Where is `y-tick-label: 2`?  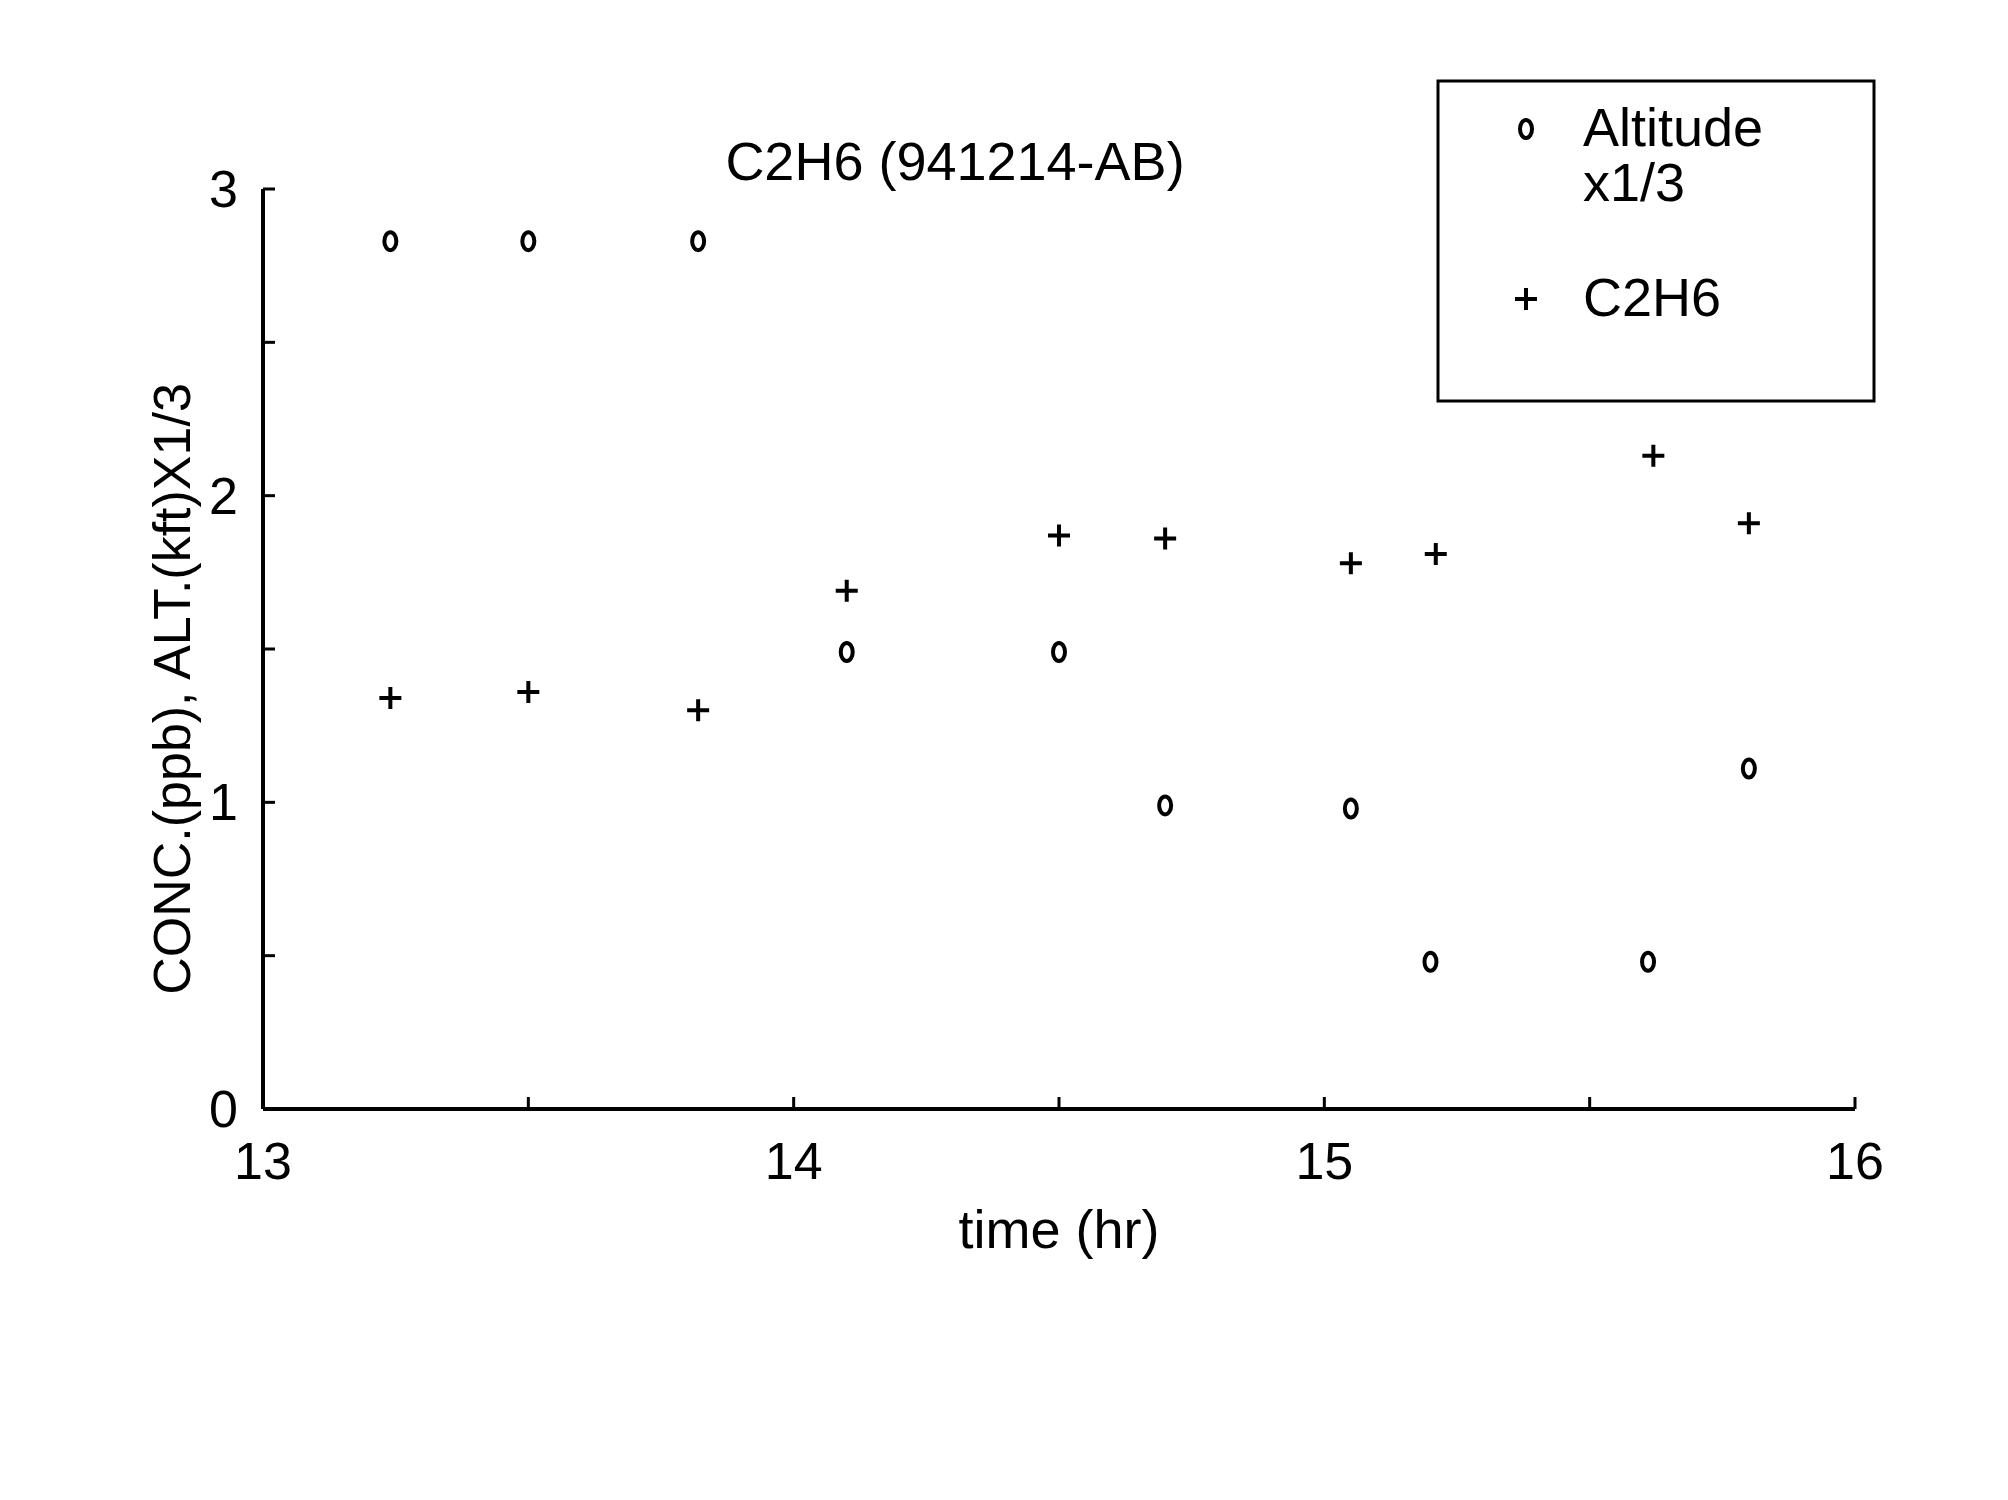 y-tick-label: 2 is located at coordinates (223, 495).